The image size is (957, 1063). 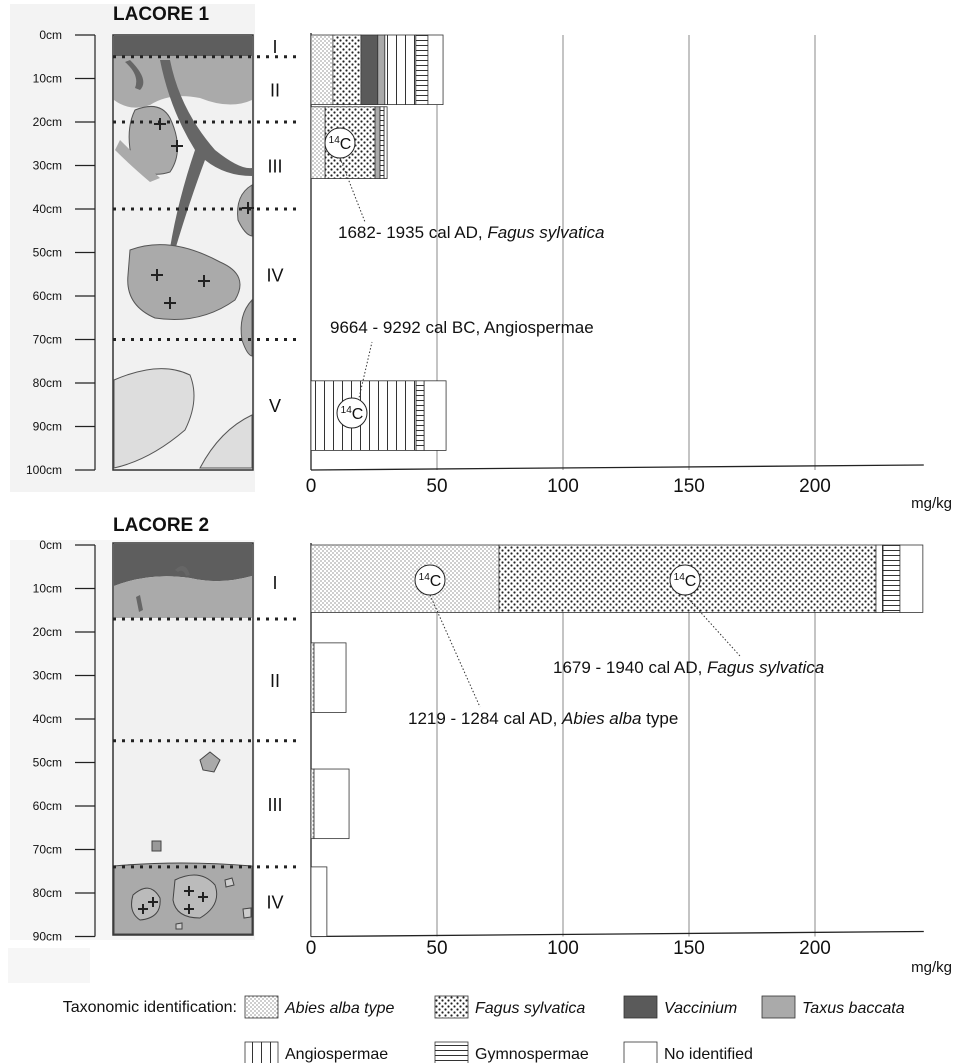 What do you see at coordinates (339, 1008) in the screenshot?
I see `legend-label: Abies alba type` at bounding box center [339, 1008].